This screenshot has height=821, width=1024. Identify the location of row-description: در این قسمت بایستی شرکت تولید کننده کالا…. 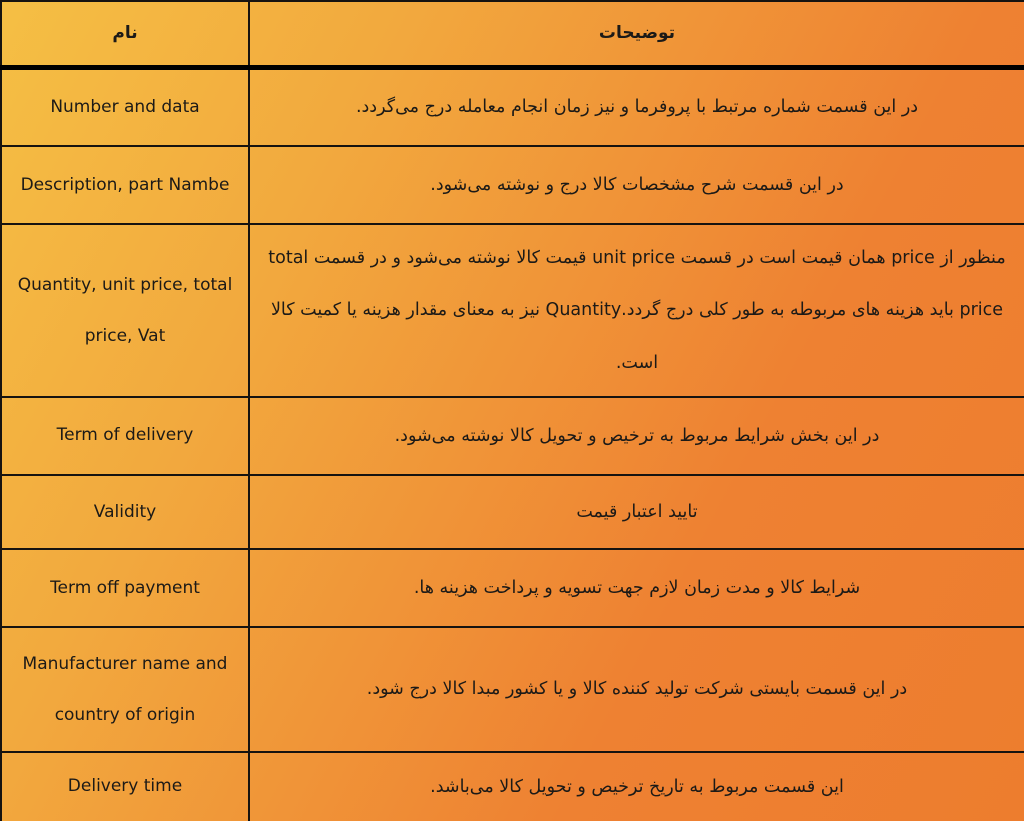
(636, 689).